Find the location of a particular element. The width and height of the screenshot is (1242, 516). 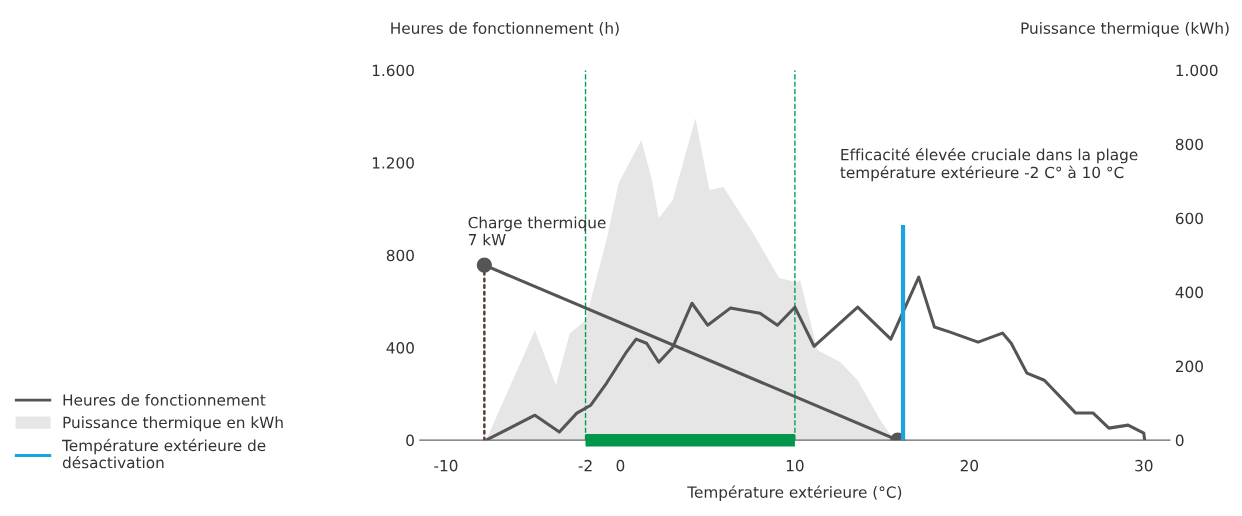

x-tick-label: -2 is located at coordinates (585, 465).